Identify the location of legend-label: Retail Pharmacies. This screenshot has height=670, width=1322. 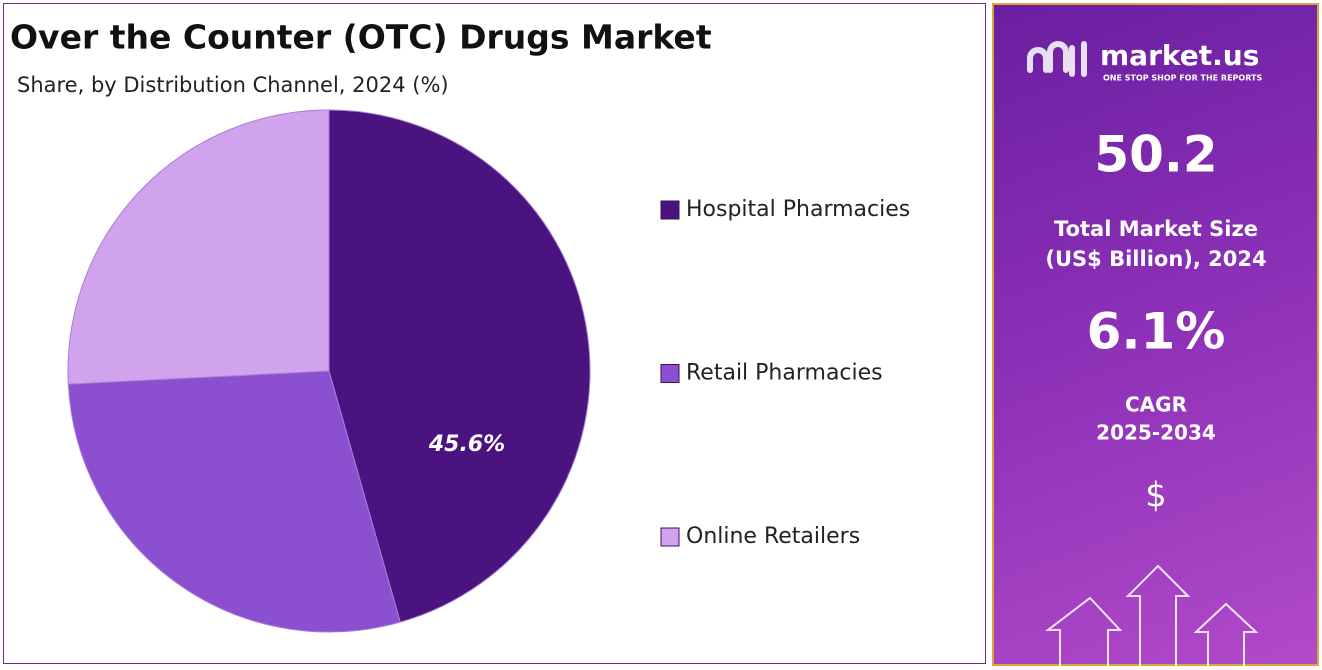
(784, 373).